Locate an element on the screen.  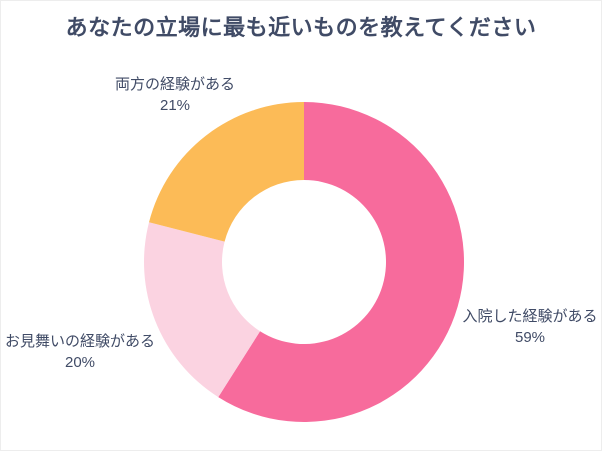
slice-label-text: 両方の経験がある is located at coordinates (175, 84).